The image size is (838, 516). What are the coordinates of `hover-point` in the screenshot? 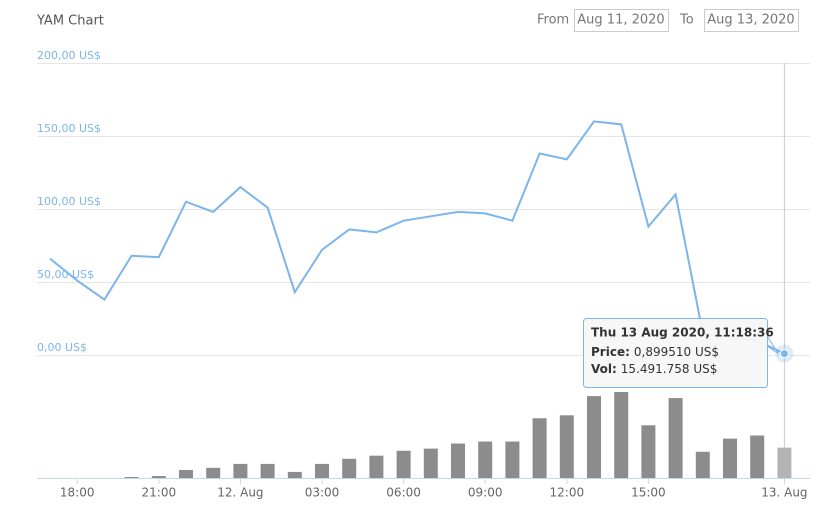 It's located at (784, 354).